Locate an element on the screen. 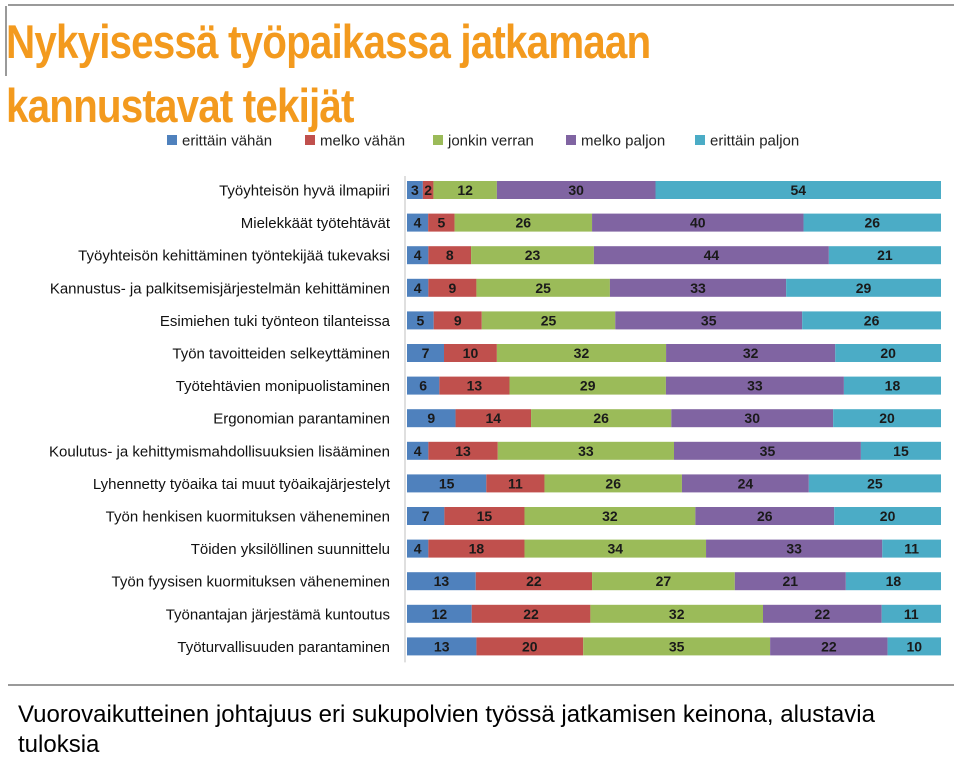  slide-title-line-2: kannustavat tekijät is located at coordinates (180, 105).